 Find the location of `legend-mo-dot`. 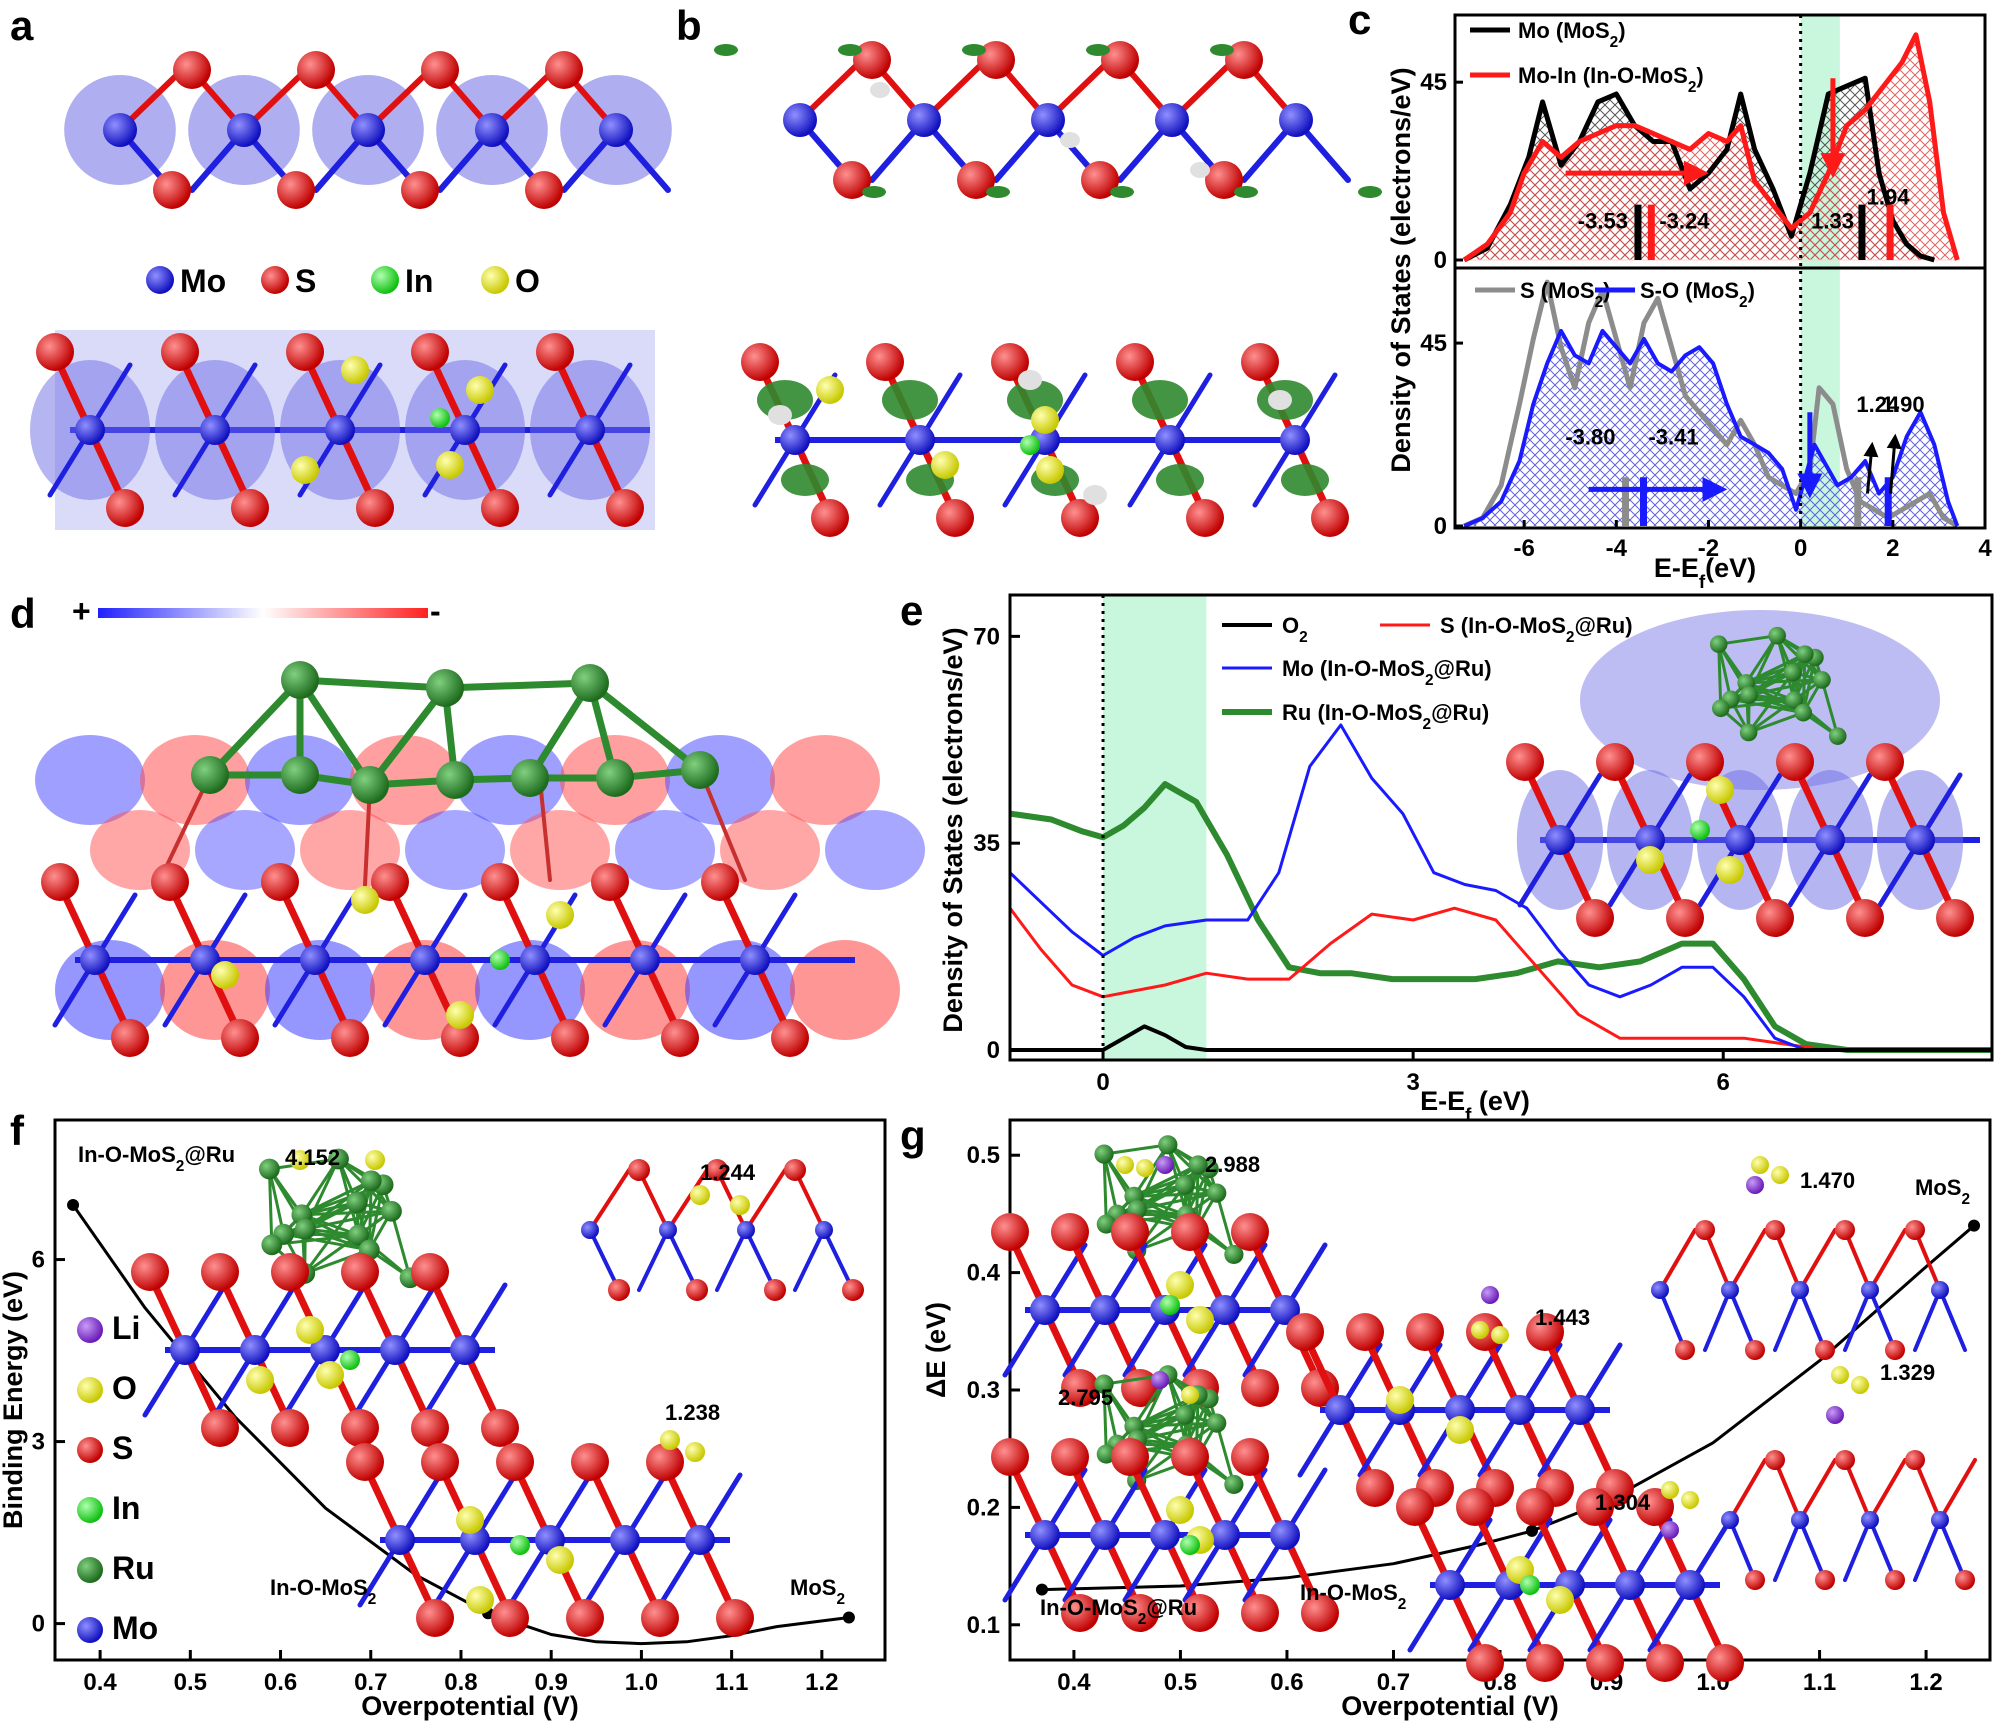

legend-mo-dot is located at coordinates (160, 280).